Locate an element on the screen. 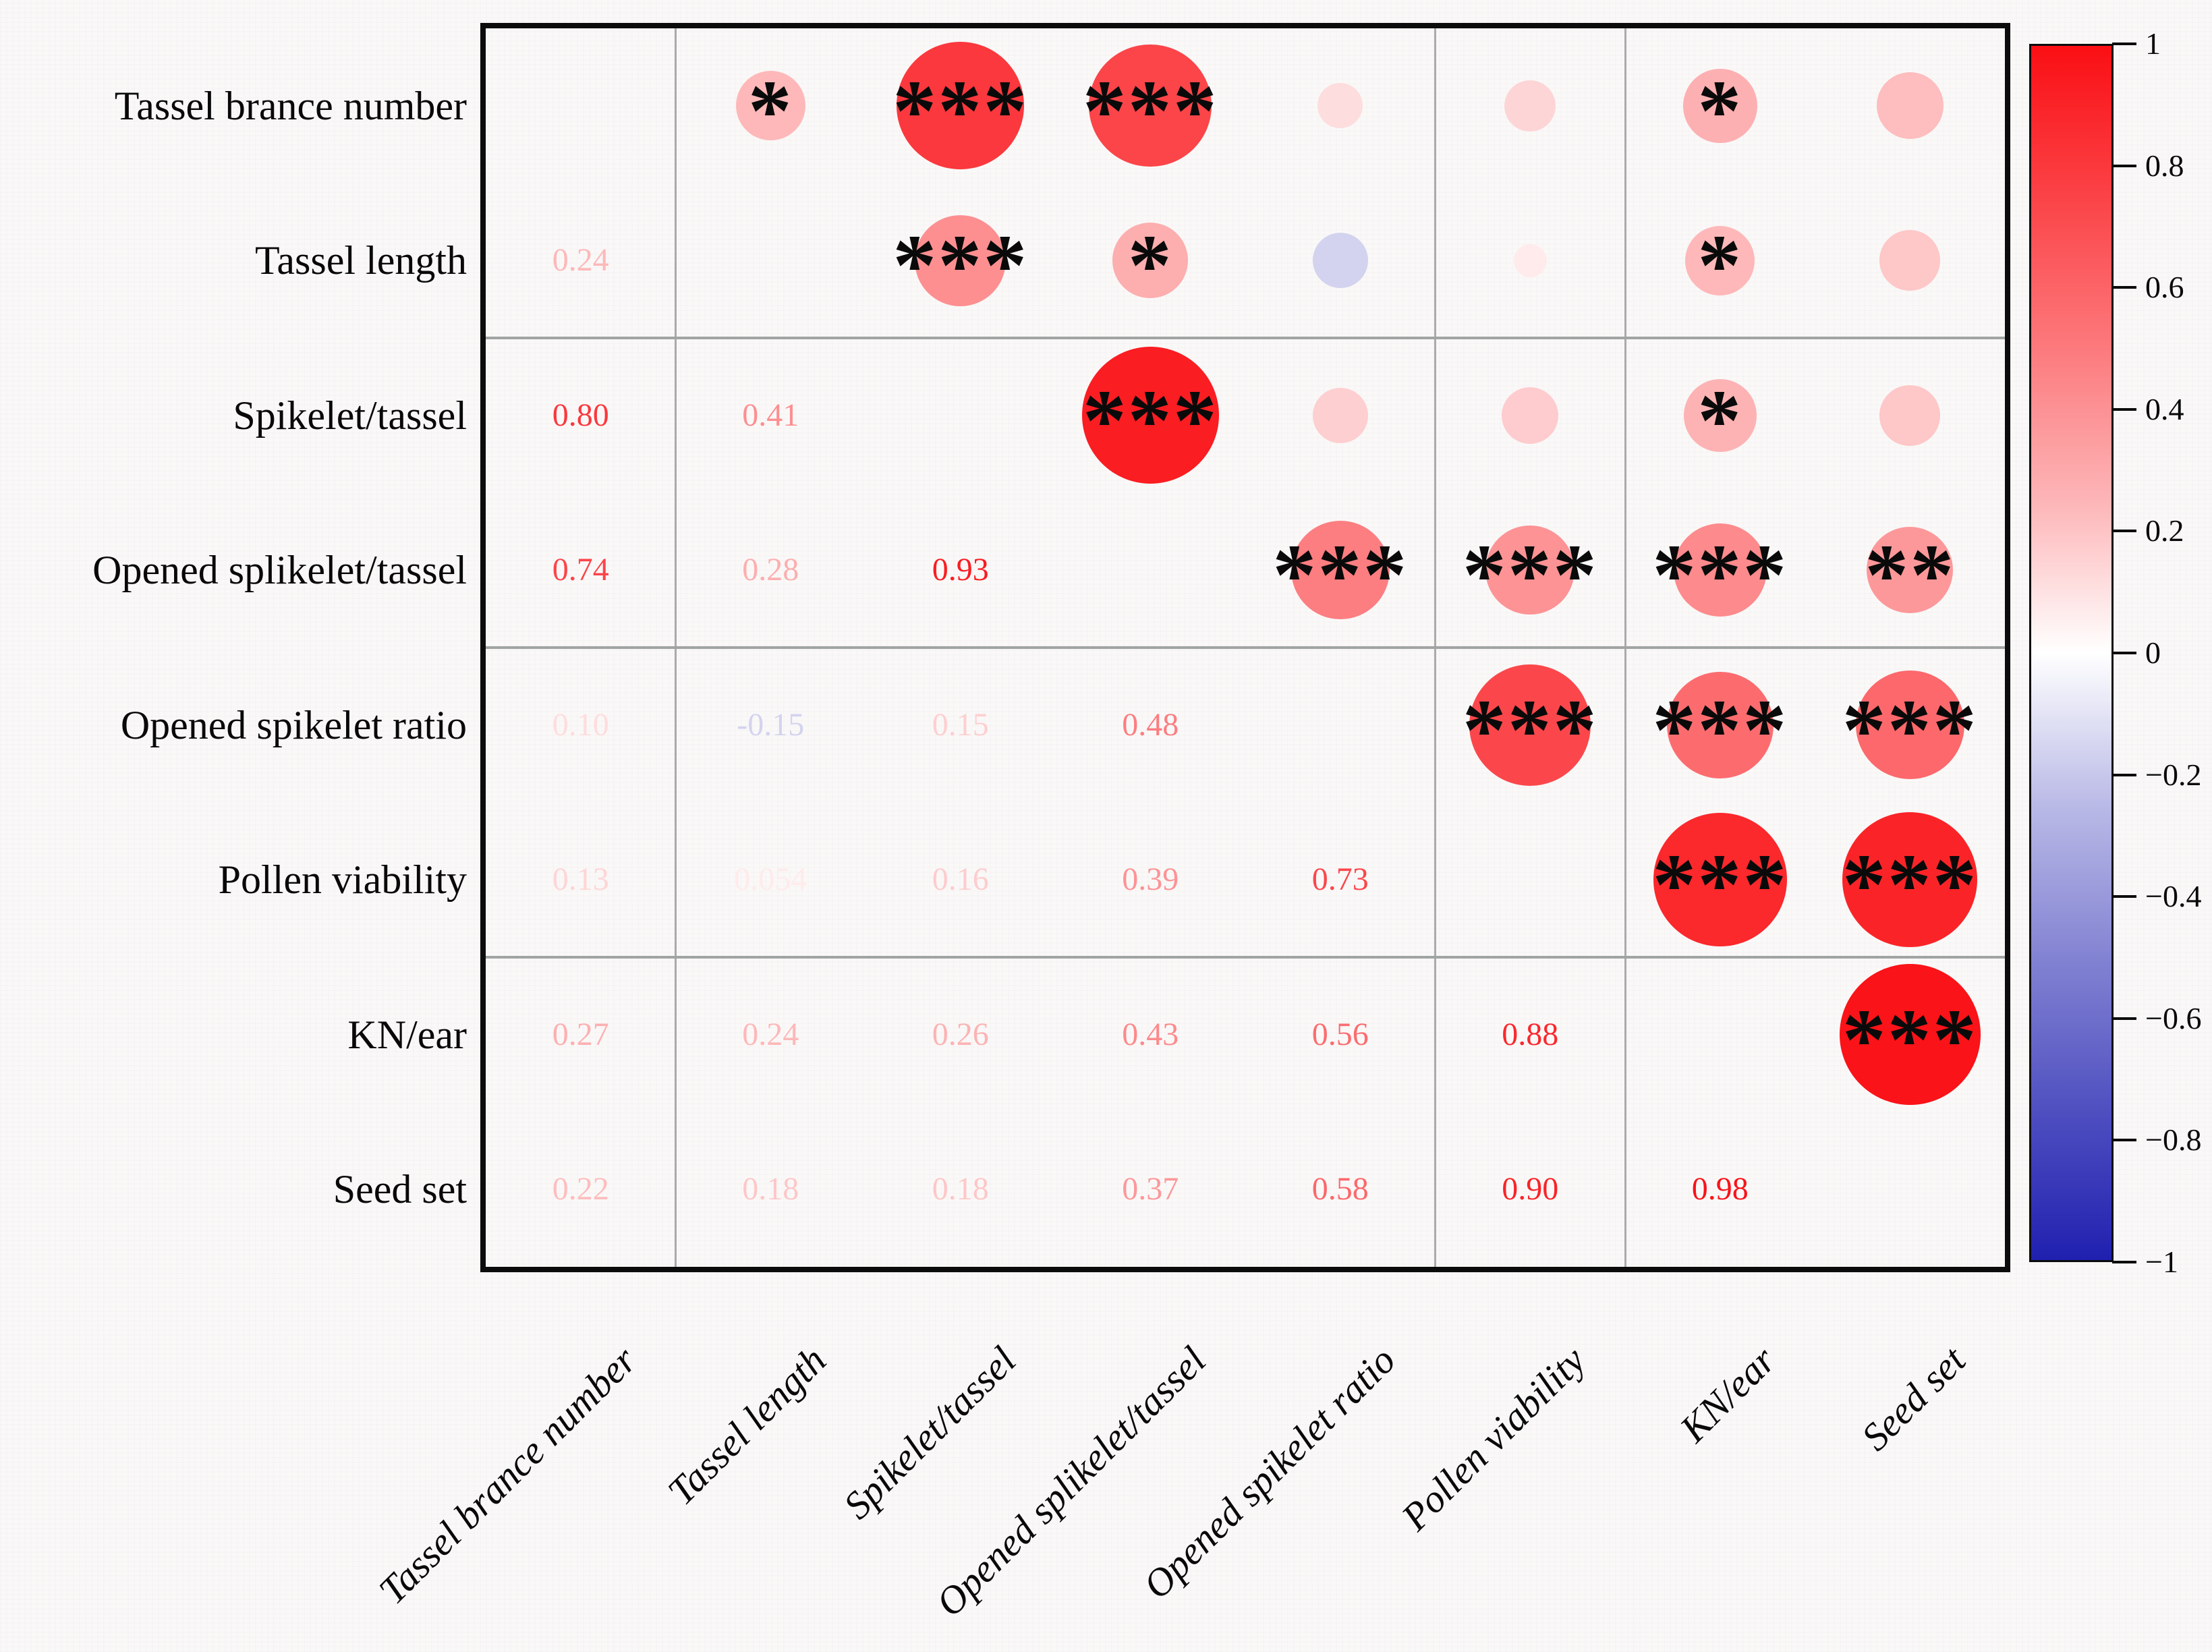 Image resolution: width=2212 pixels, height=1652 pixels. corr-value: 0.43 is located at coordinates (1150, 1034).